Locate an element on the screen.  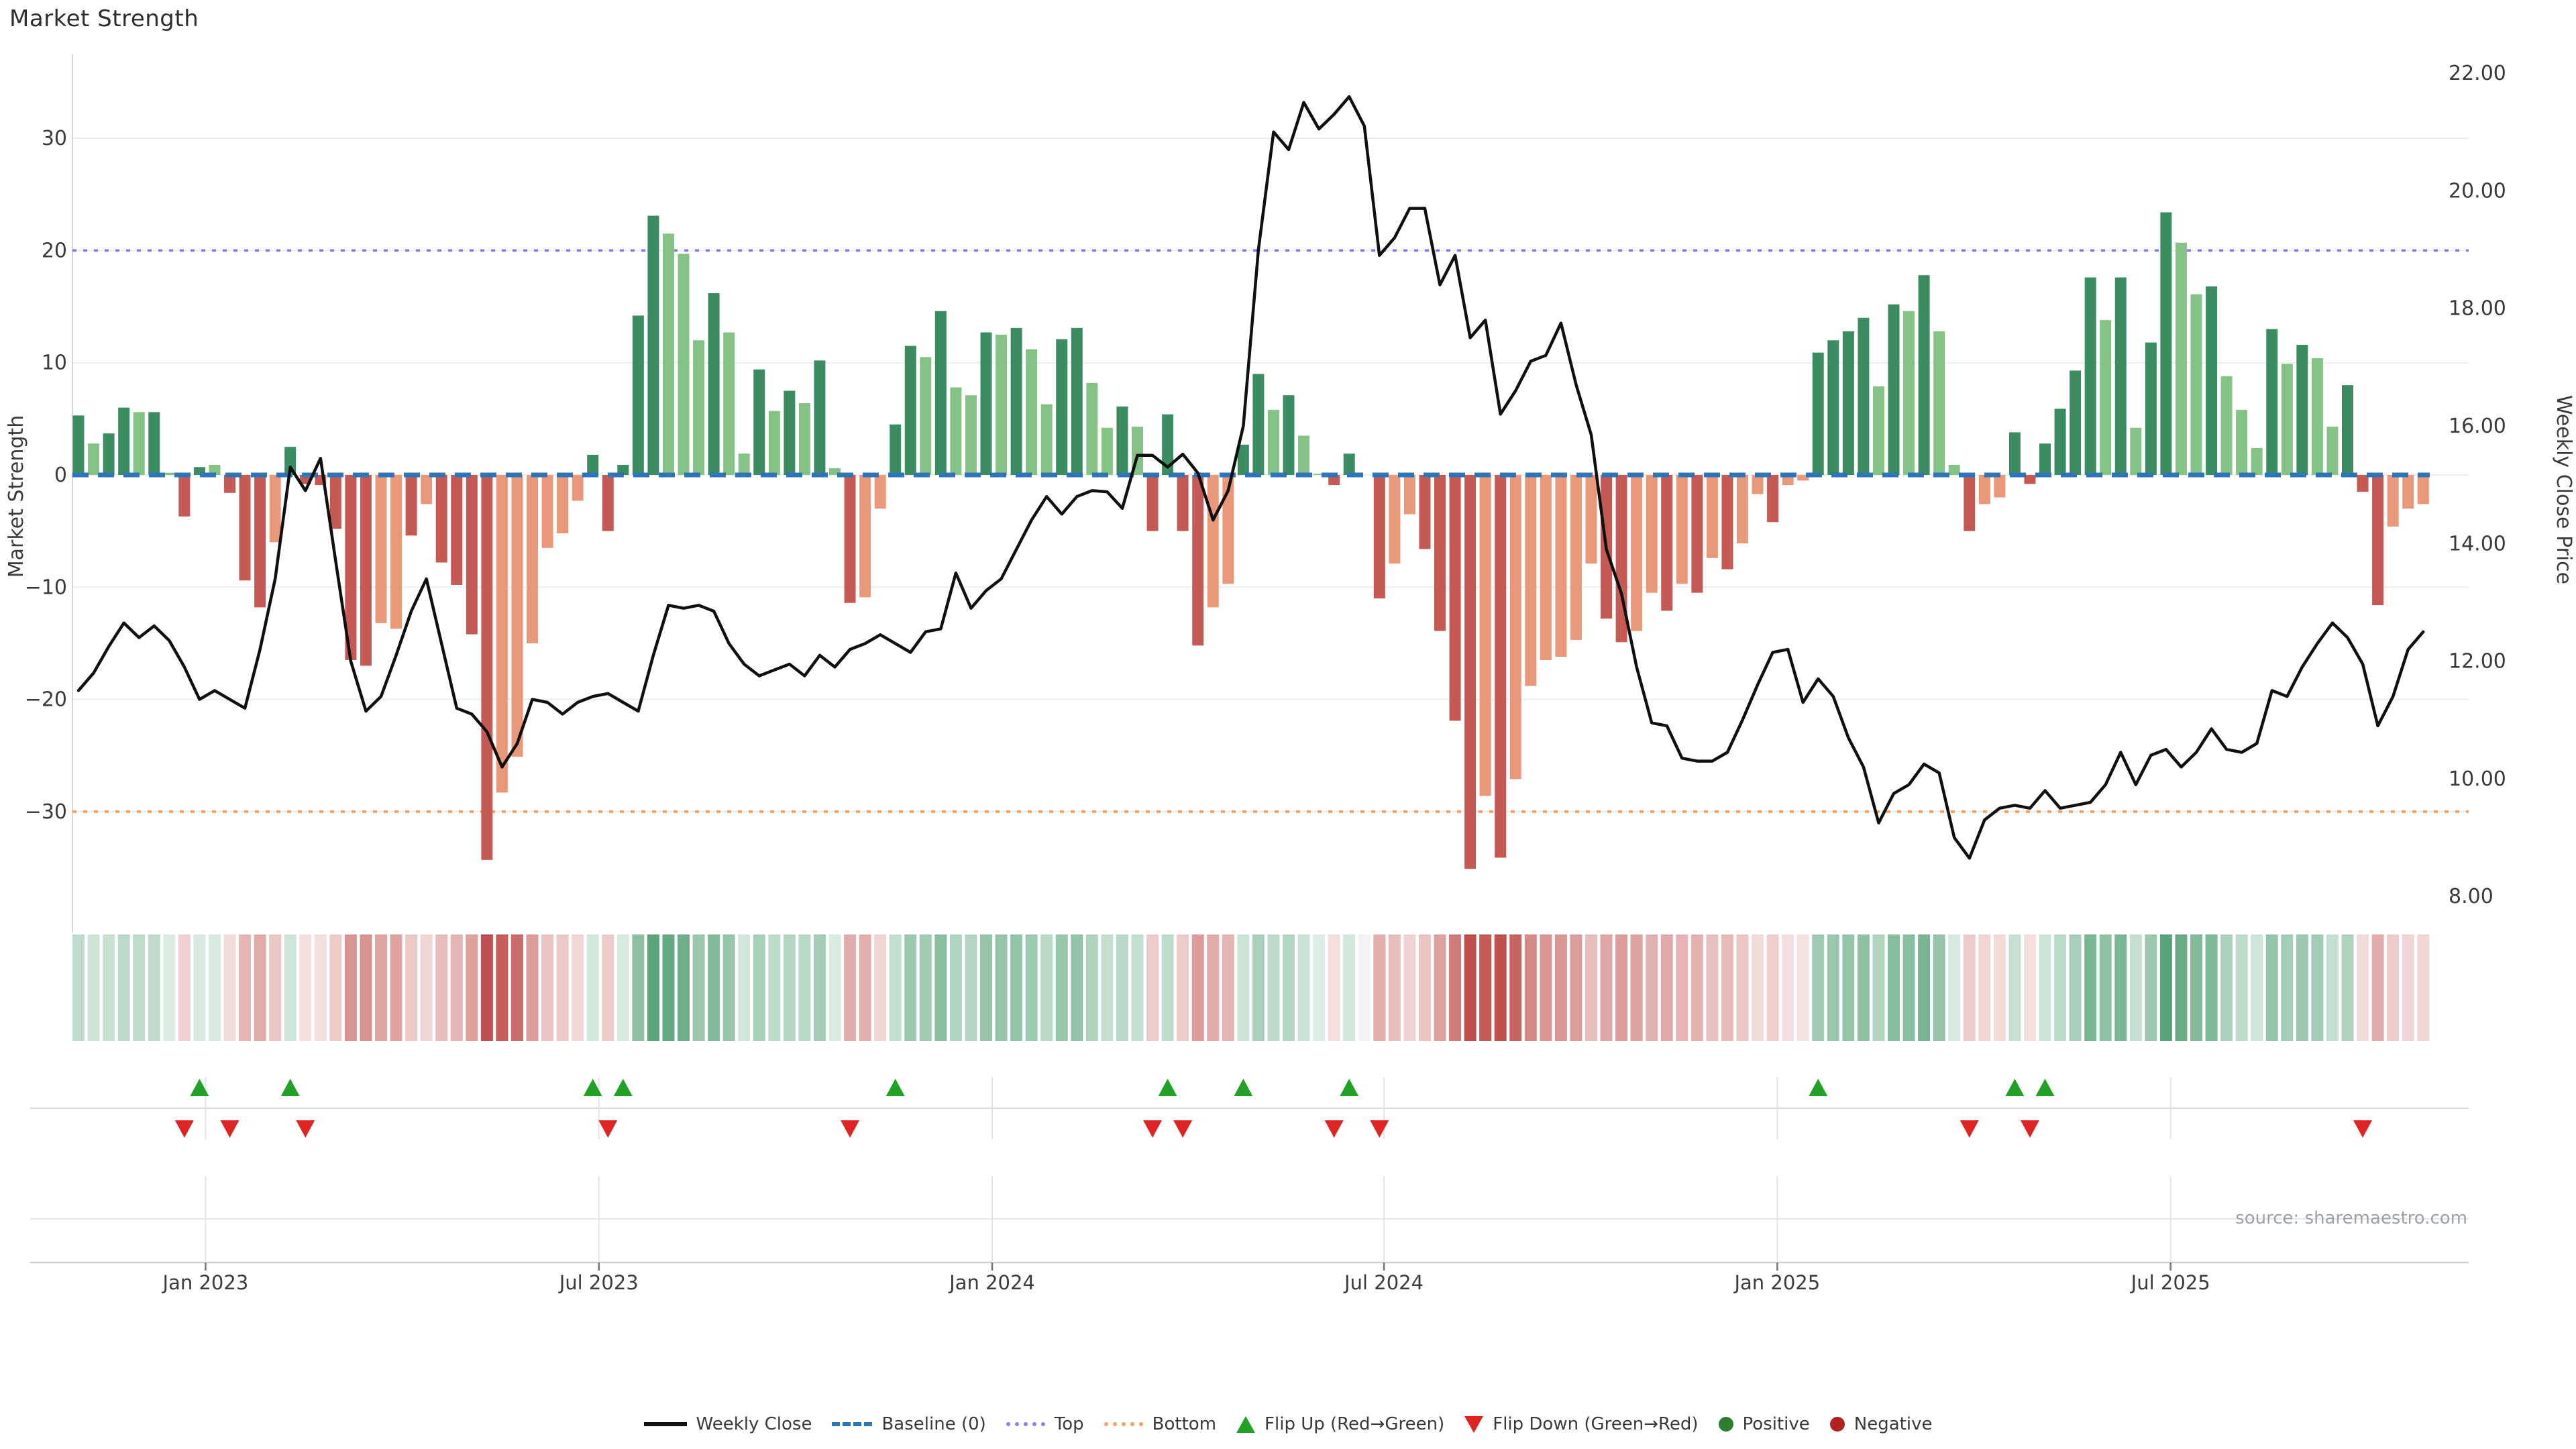
right-axis-tick: 10.00 is located at coordinates (2477, 779).